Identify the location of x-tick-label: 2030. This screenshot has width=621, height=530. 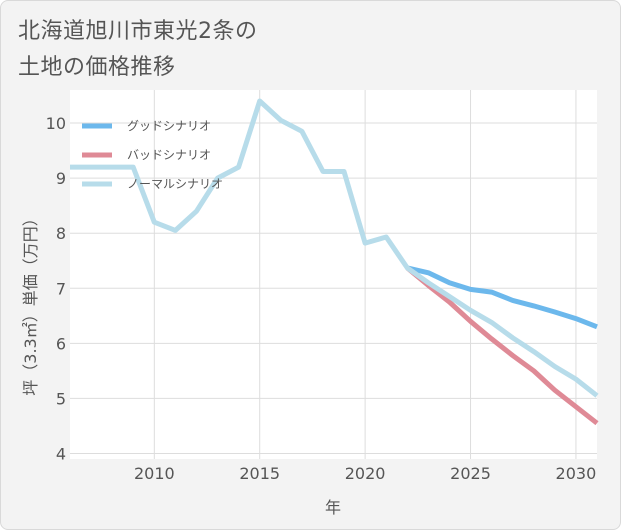
(576, 473).